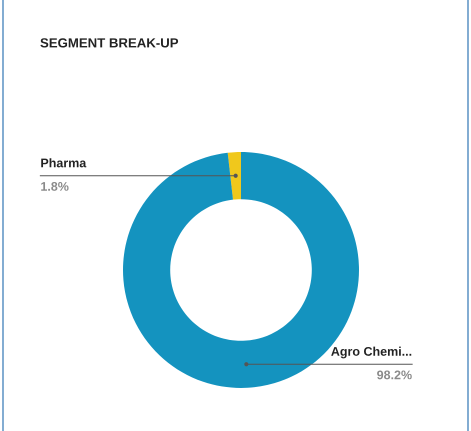  What do you see at coordinates (55, 186) in the screenshot?
I see `data-label: 1.8%` at bounding box center [55, 186].